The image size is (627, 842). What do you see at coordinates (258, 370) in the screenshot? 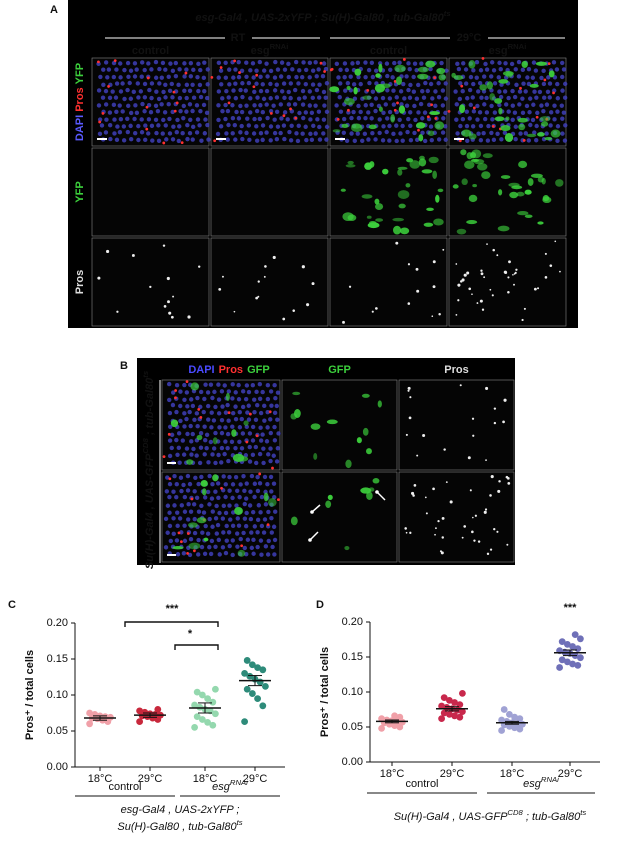
I see `column-label-part: GFP` at bounding box center [258, 370].